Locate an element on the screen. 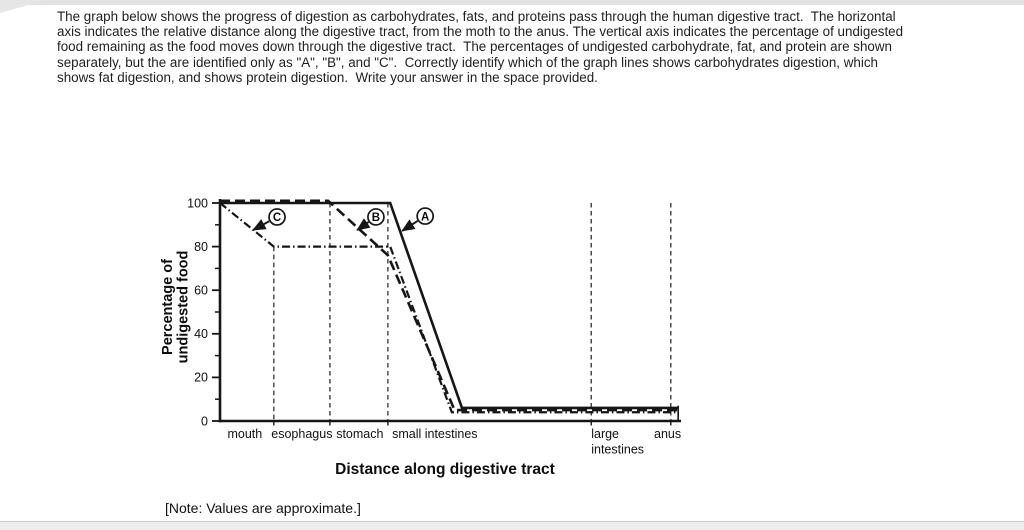 This screenshot has width=1024, height=530. region-label-large: large is located at coordinates (605, 434).